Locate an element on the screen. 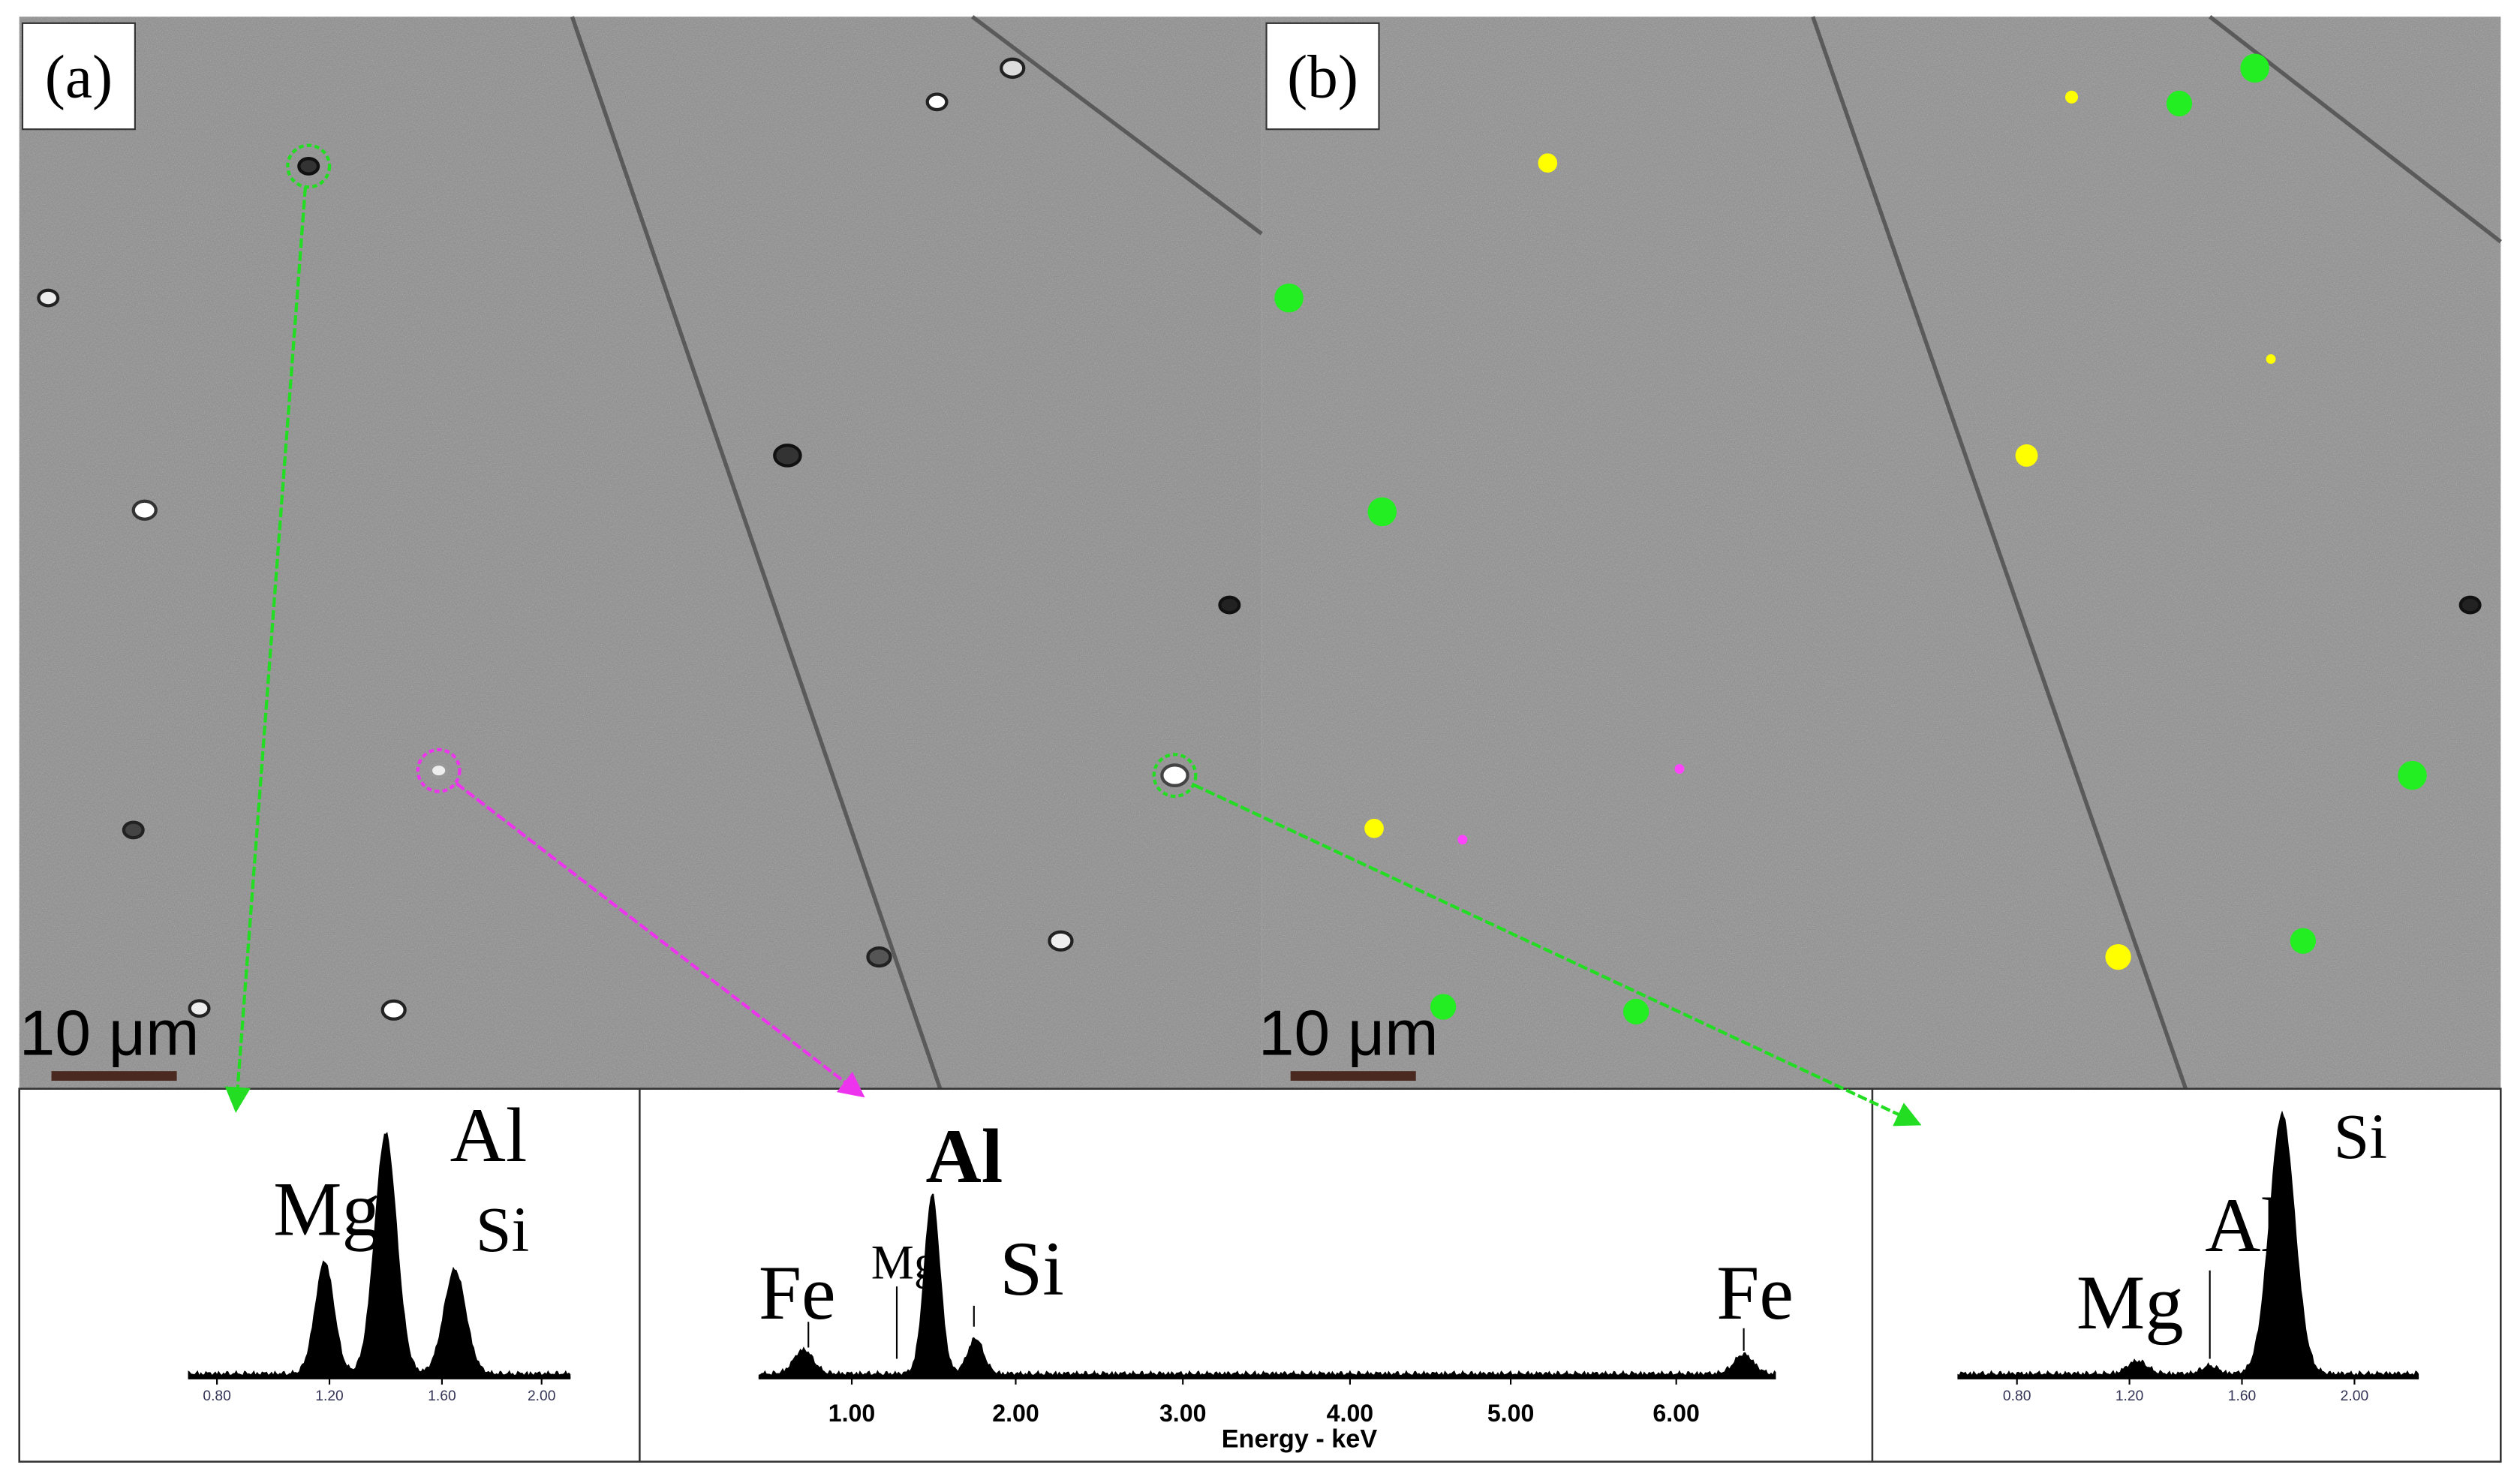 The height and width of the screenshot is (1480, 2520). x-axis-label: Energy - keV is located at coordinates (1300, 1438).